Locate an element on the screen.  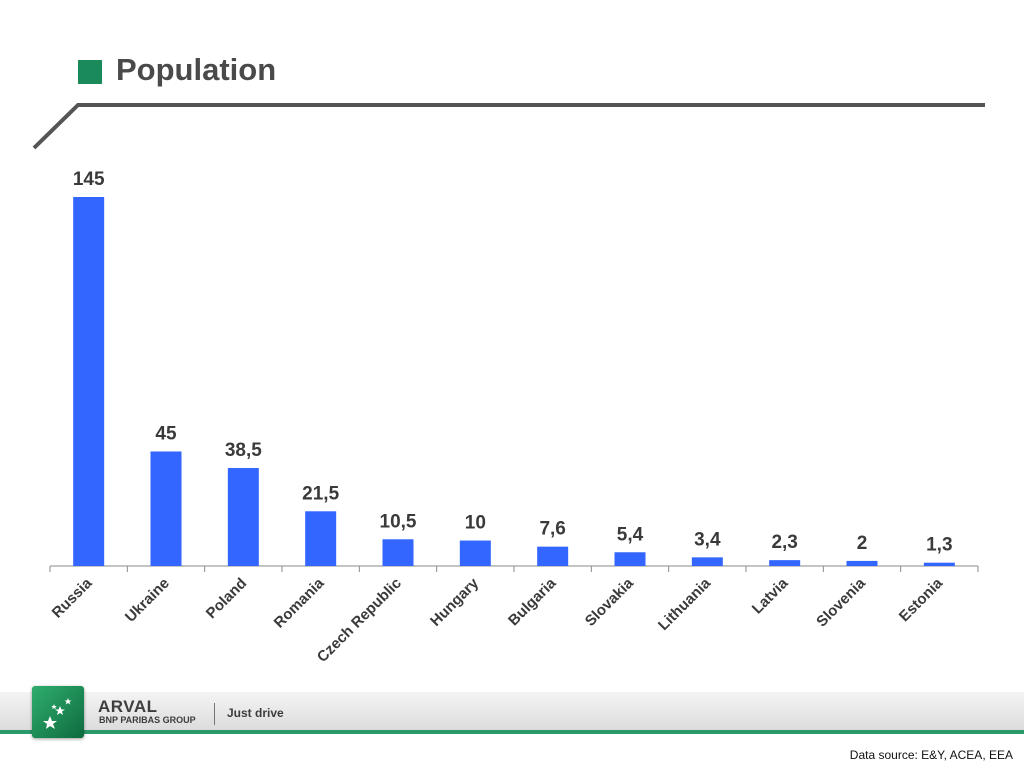
category-label: Bulgaria is located at coordinates (532, 601).